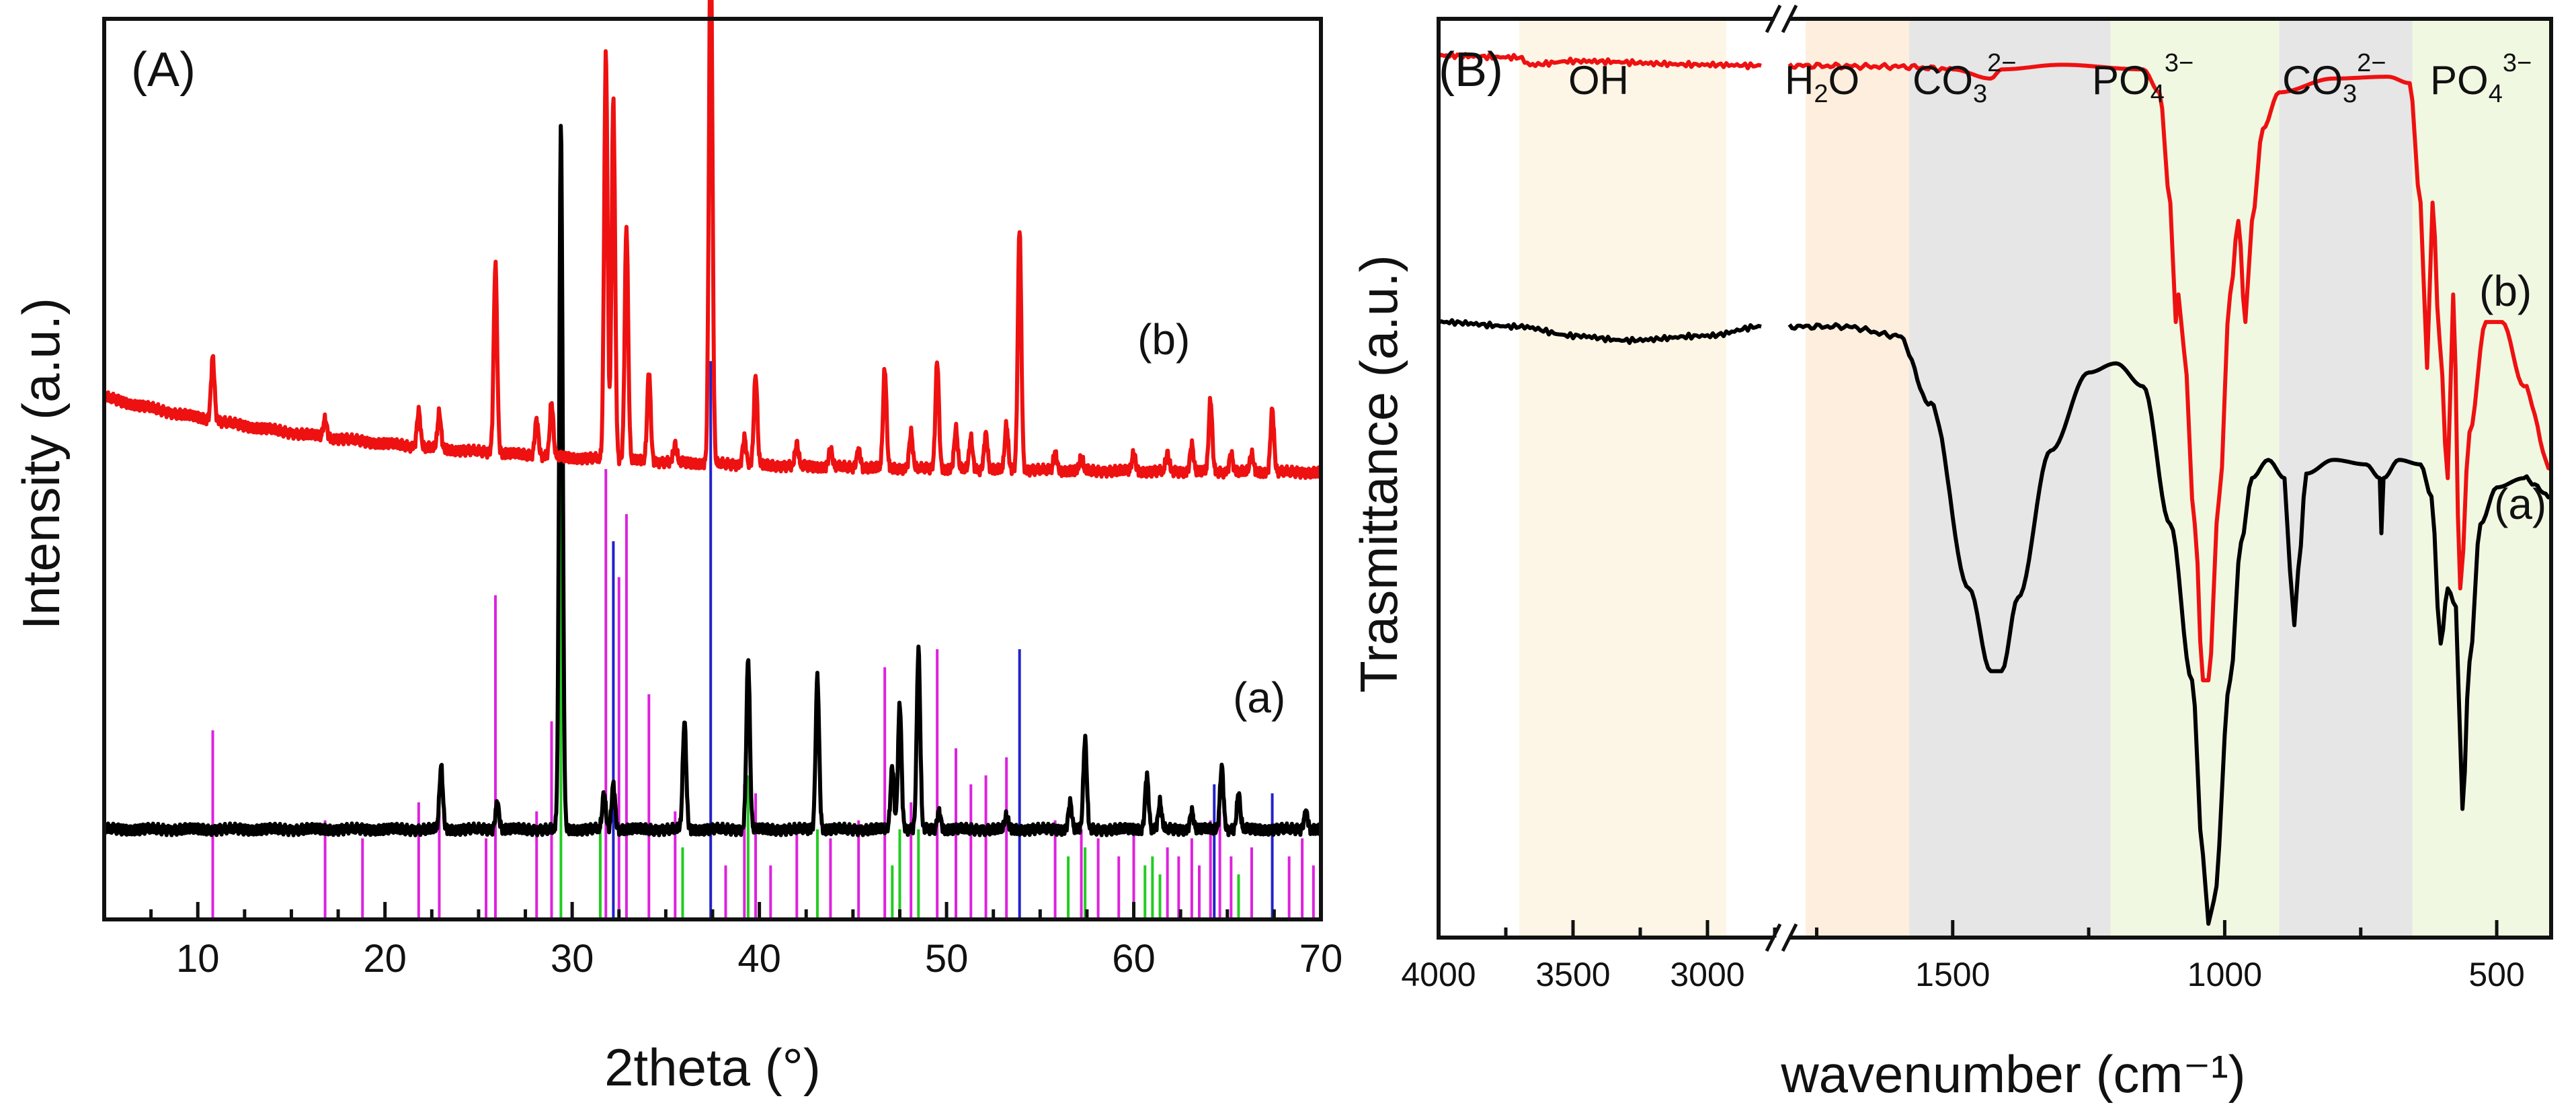 Image resolution: width=2576 pixels, height=1115 pixels. Describe the element at coordinates (1438, 974) in the screenshot. I see `ftir-x-tick-label: 4000` at that location.